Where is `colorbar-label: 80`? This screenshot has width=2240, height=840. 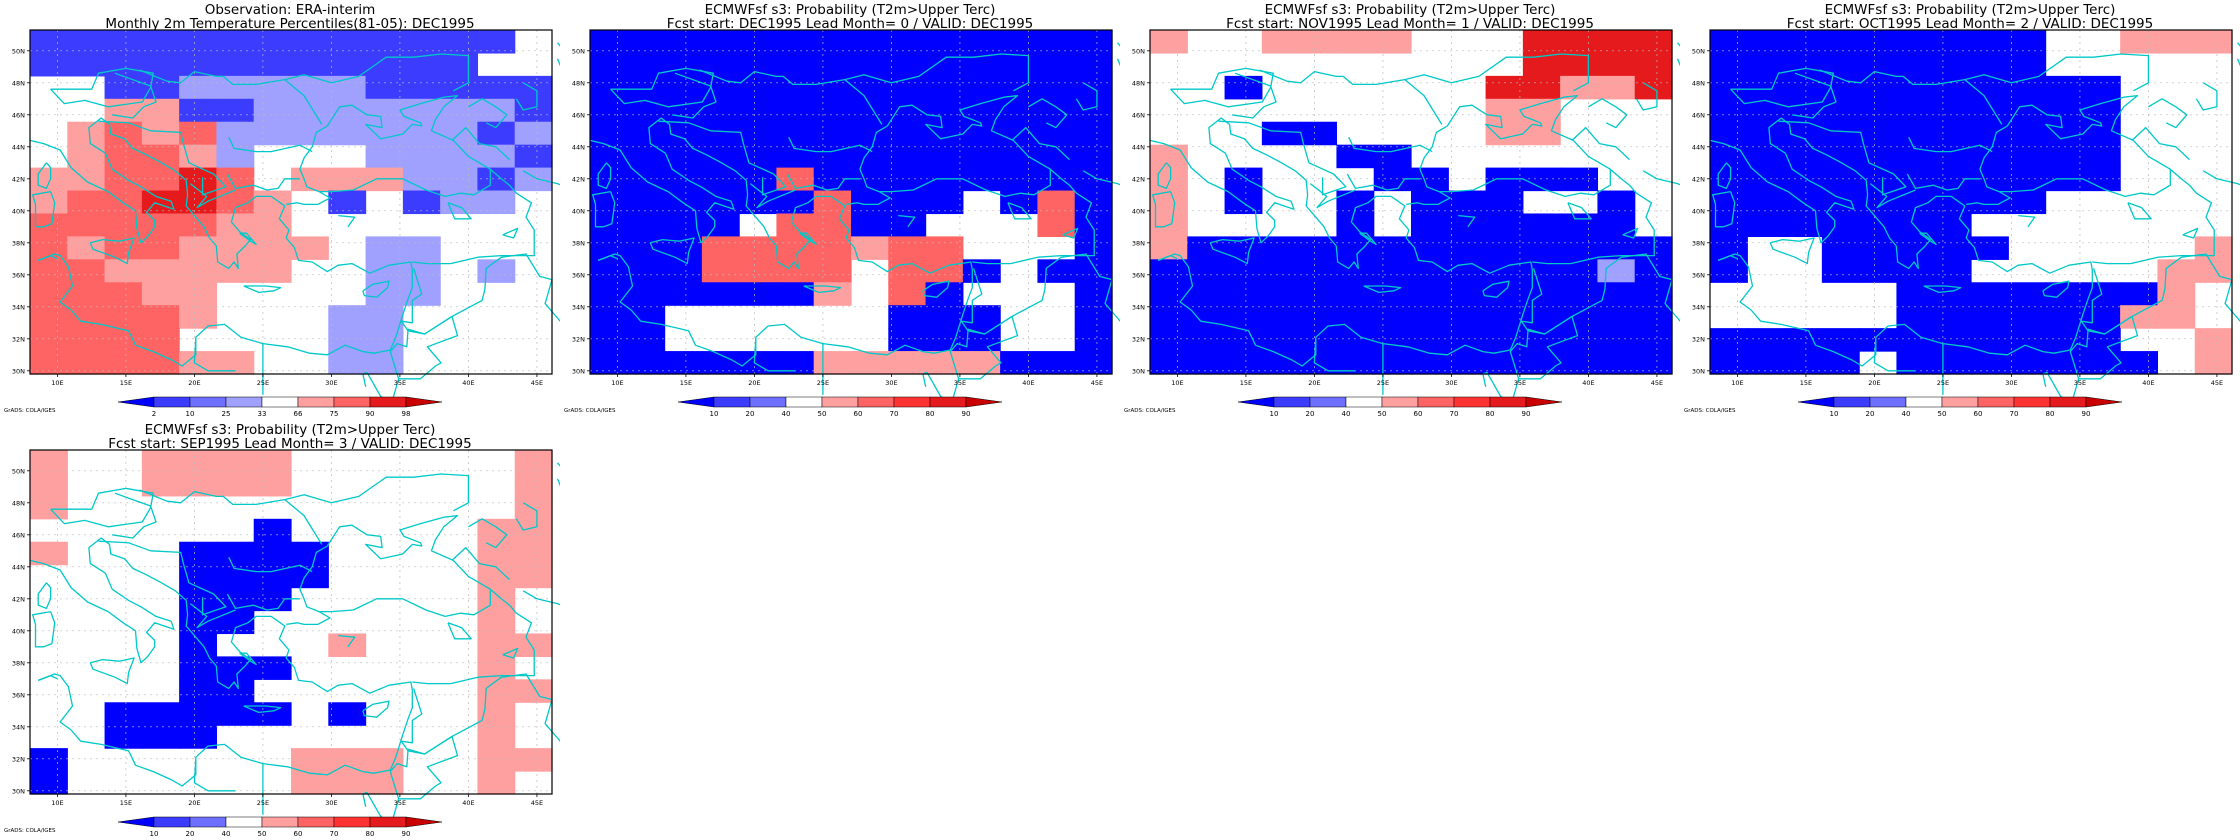
colorbar-label: 80 is located at coordinates (2050, 414).